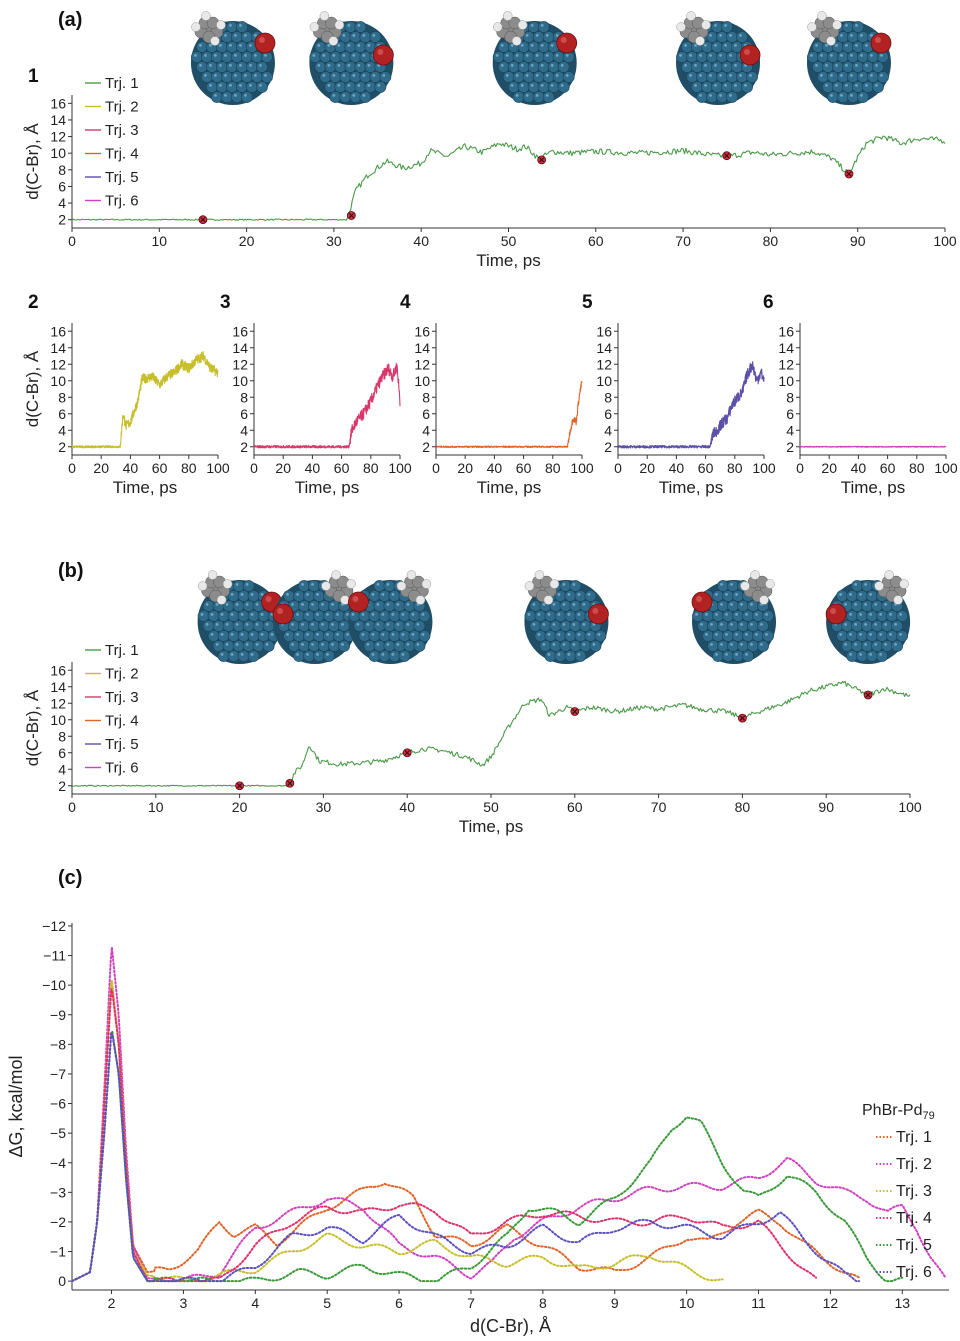 This screenshot has width=960, height=1341. Describe the element at coordinates (743, 807) in the screenshot. I see `x-tick-label: 80` at that location.